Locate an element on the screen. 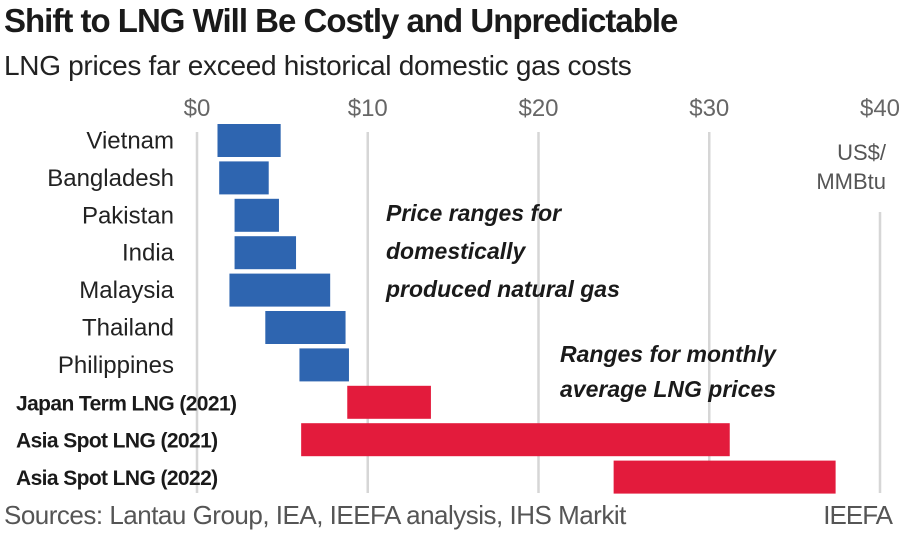  category-label: Vietnam is located at coordinates (130, 141).